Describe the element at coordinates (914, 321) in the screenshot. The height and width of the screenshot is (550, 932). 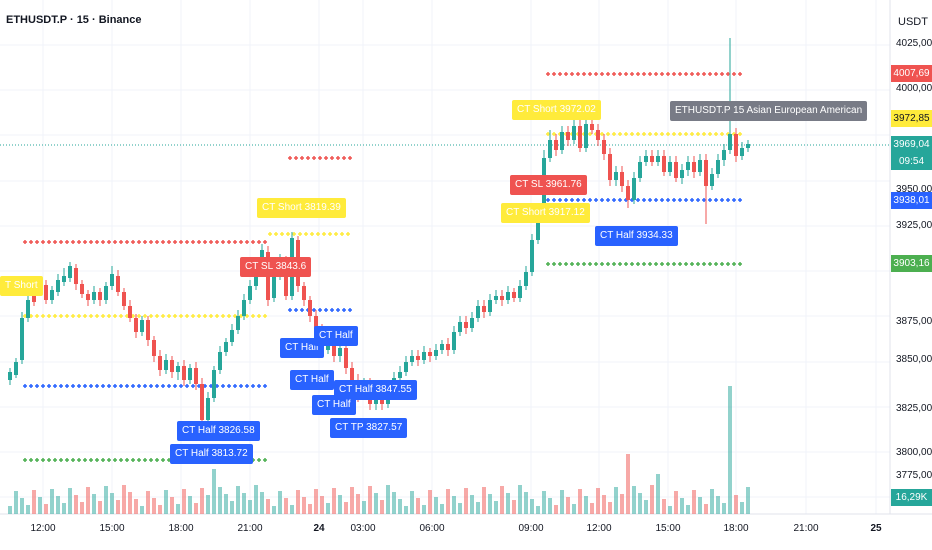
I see `price-tick: 3875,00` at that location.